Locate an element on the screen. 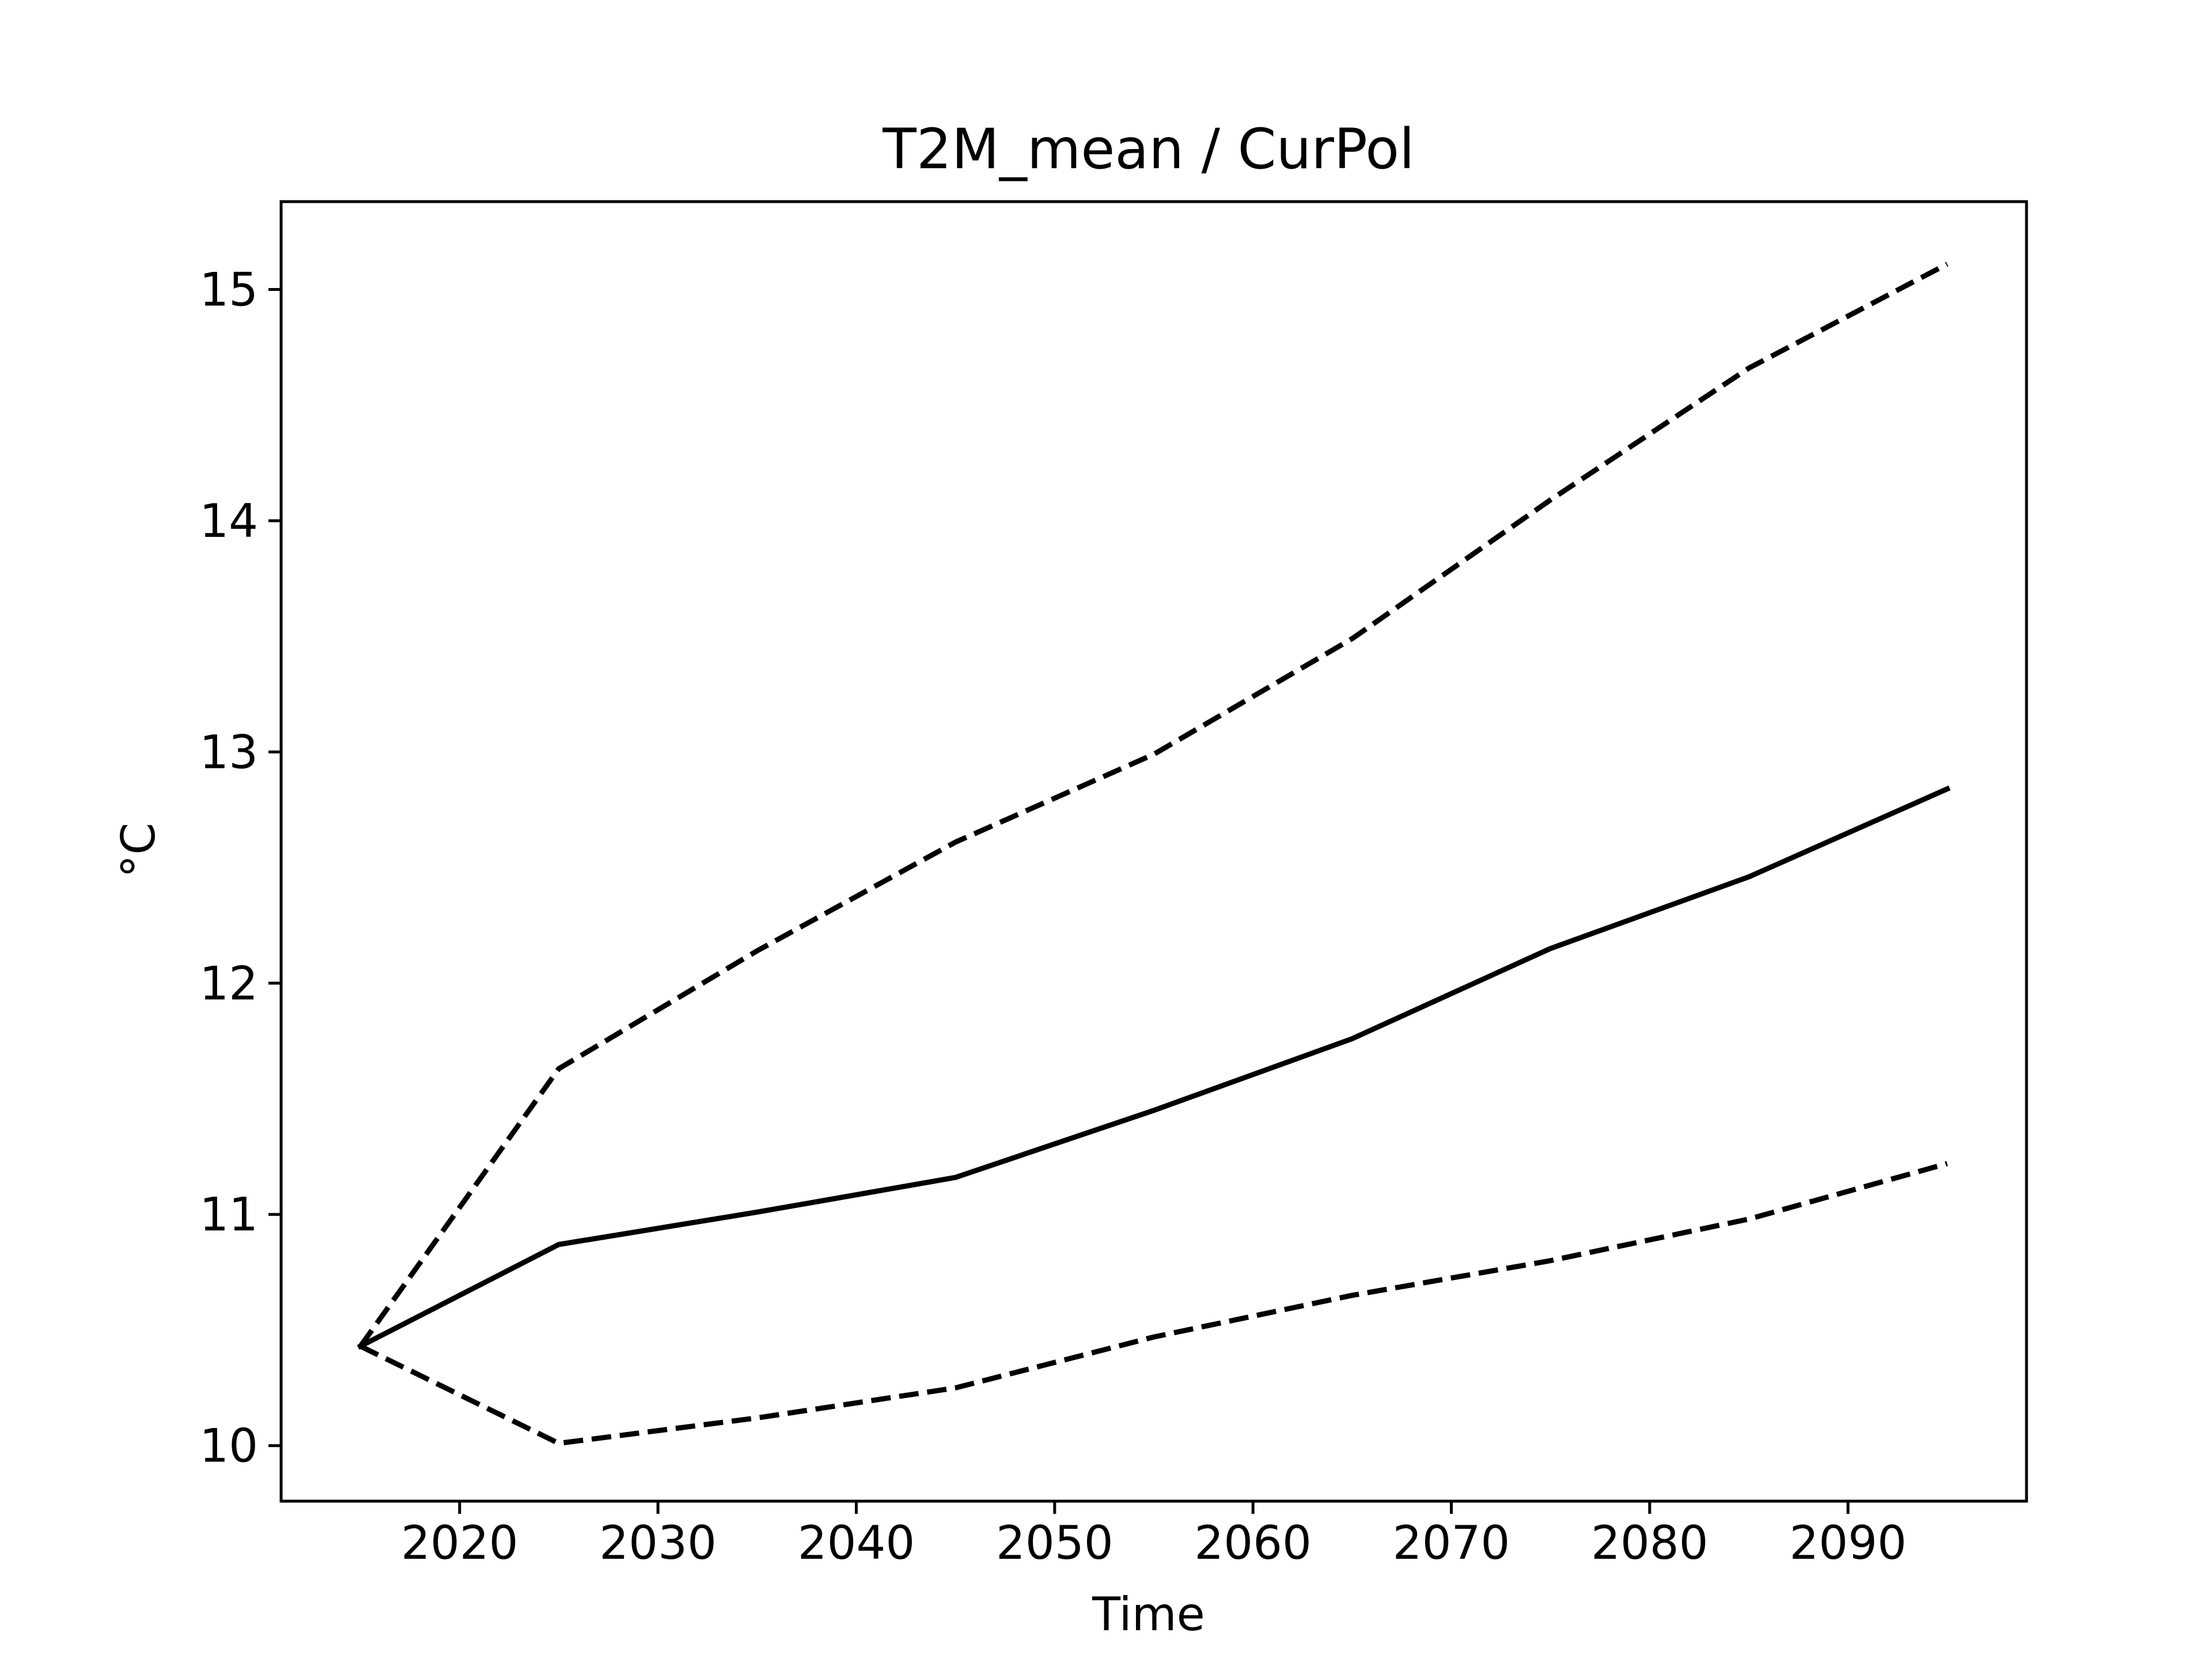 Image resolution: width=2212 pixels, height=1659 pixels. y-tick-label: 13 is located at coordinates (228, 752).